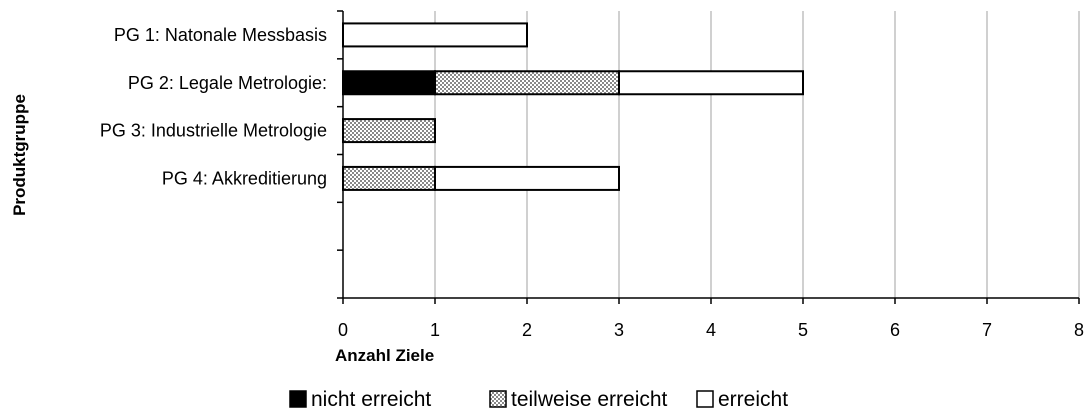 The image size is (1088, 412). I want to click on x-tick-label: 0, so click(343, 330).